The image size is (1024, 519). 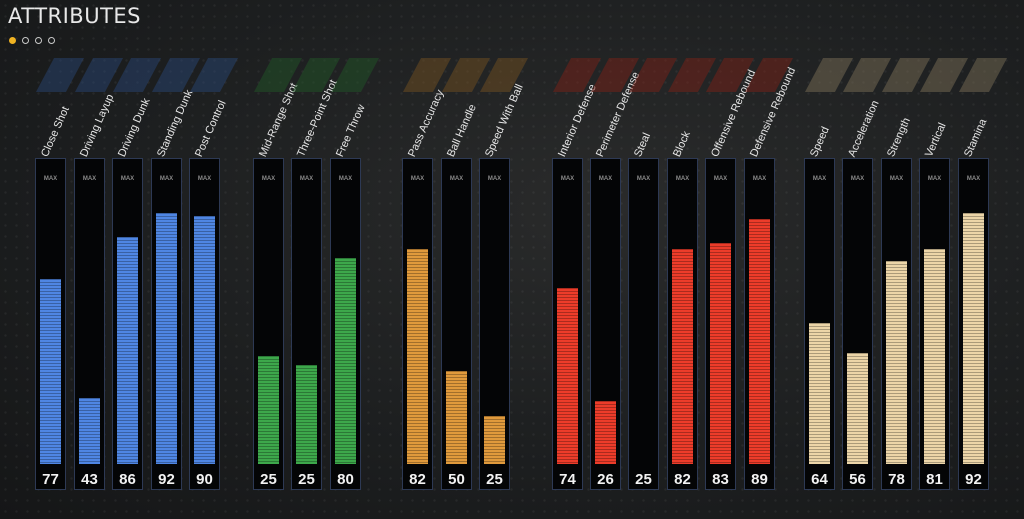 I want to click on attribute-column: Block MAX 82, so click(x=692, y=259).